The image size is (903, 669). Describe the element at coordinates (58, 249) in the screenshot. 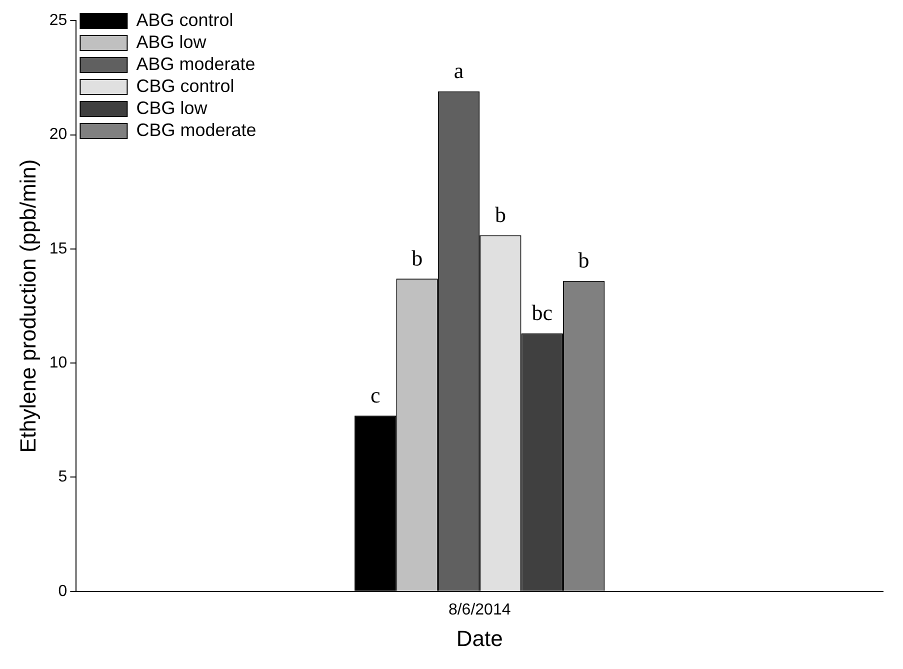

I see `y-tick-label: 15` at that location.